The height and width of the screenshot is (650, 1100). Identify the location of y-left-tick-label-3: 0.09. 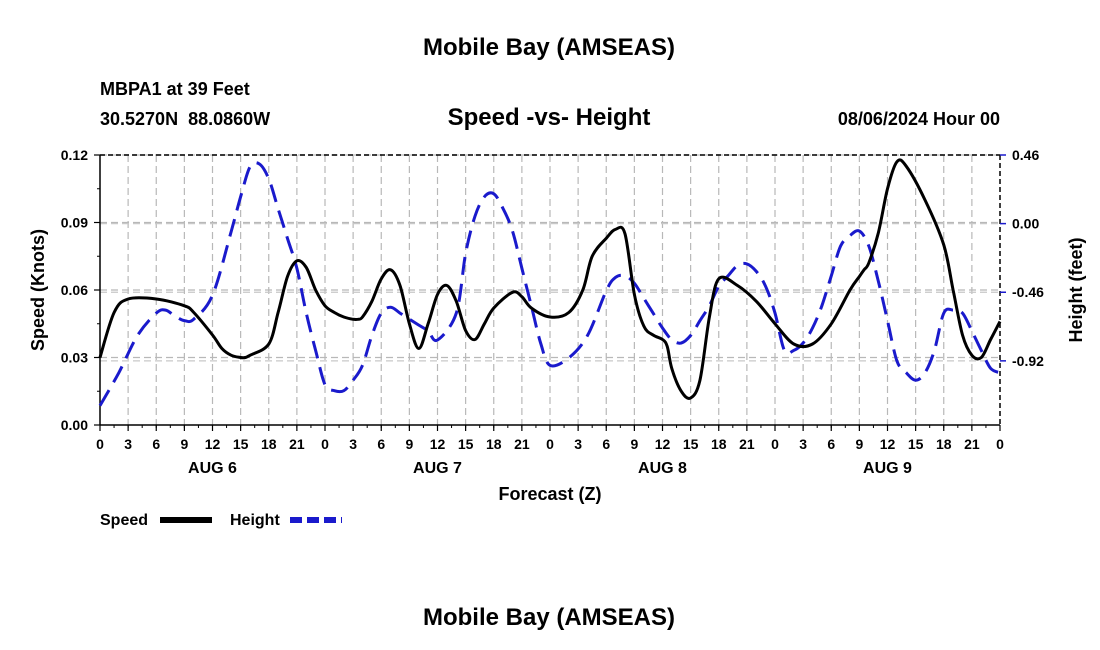
(74, 223).